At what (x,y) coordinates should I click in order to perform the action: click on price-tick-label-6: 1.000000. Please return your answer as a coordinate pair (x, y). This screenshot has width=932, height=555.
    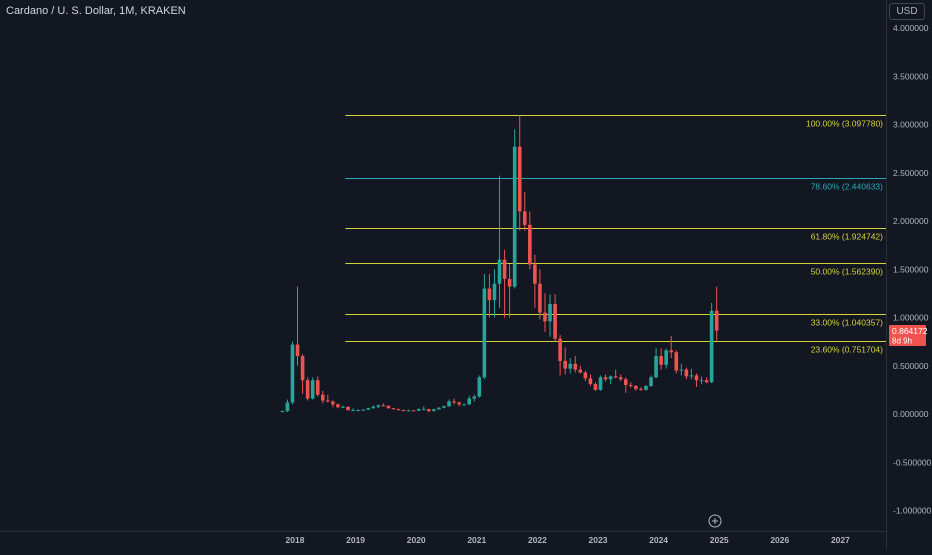
    Looking at the image, I should click on (911, 318).